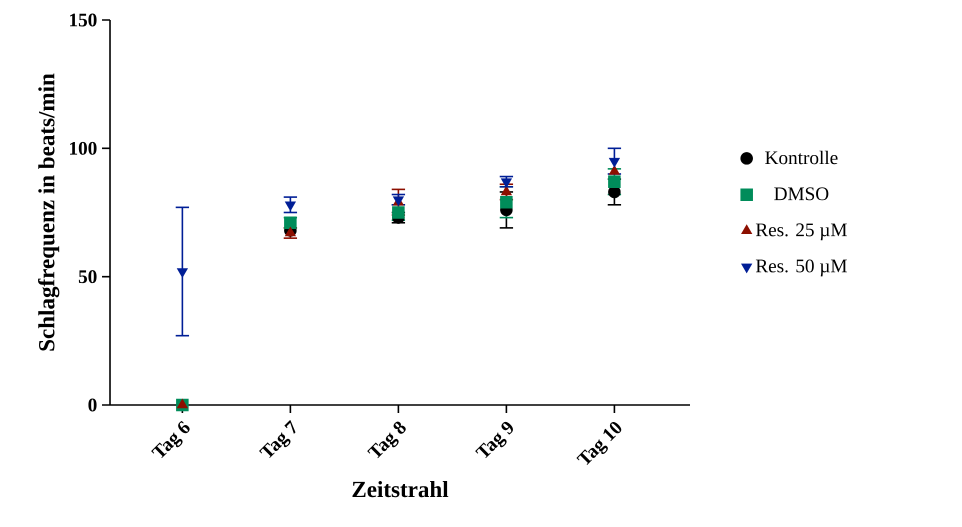  Describe the element at coordinates (801, 231) in the screenshot. I see `legend-label: Res. 25 µM` at that location.